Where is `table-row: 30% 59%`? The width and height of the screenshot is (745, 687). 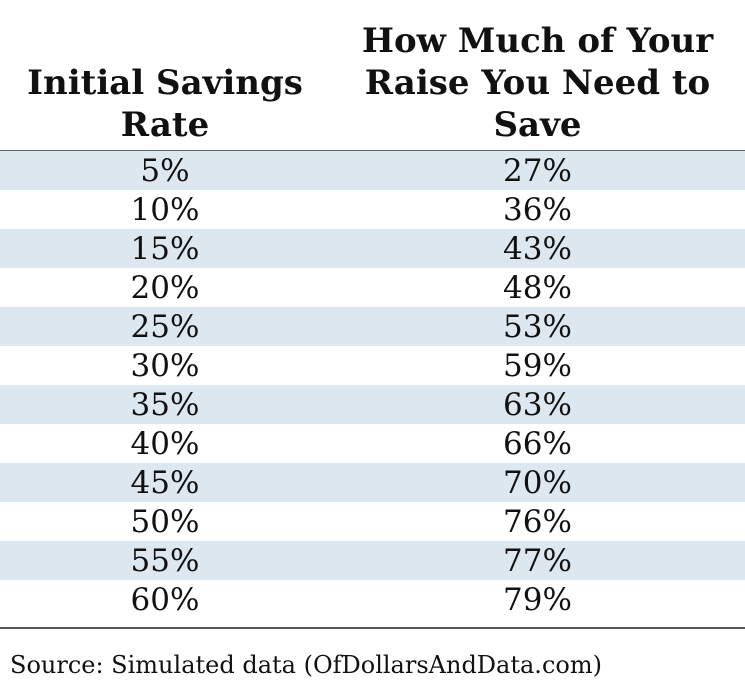 table-row: 30% 59% is located at coordinates (372, 365).